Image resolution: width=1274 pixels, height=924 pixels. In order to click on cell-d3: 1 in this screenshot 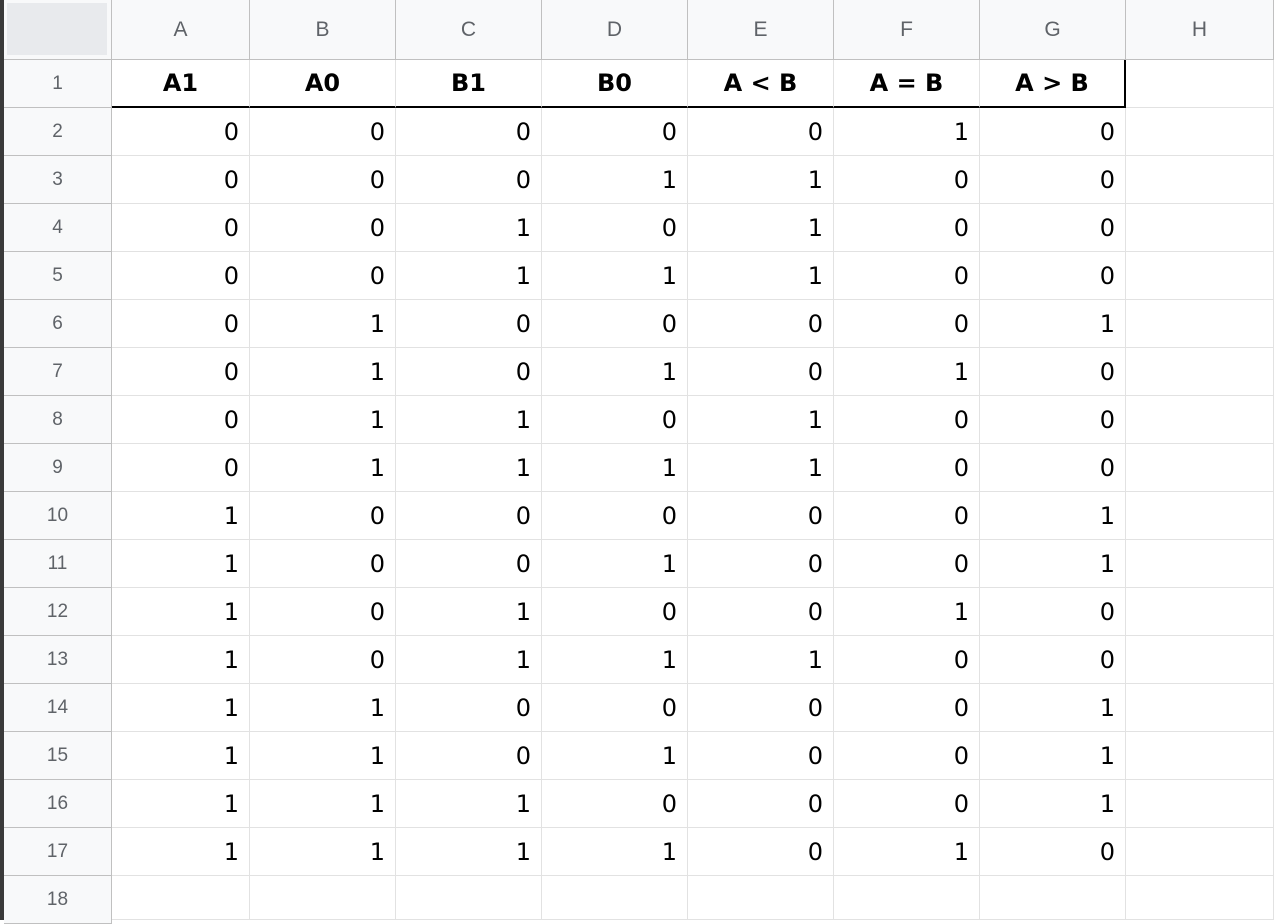, I will do `click(615, 180)`.